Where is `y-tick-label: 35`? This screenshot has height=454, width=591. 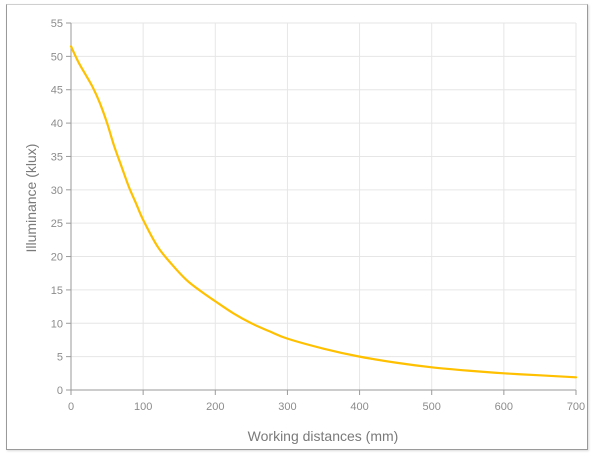 y-tick-label: 35 is located at coordinates (57, 157).